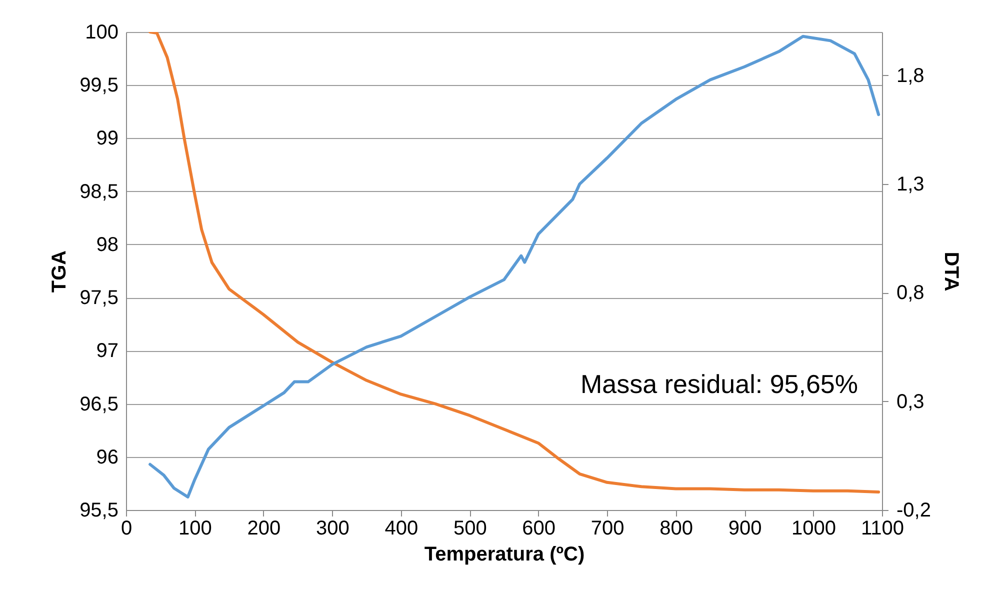 The height and width of the screenshot is (596, 981). What do you see at coordinates (99, 404) in the screenshot?
I see `y-tick-label: 96,5` at bounding box center [99, 404].